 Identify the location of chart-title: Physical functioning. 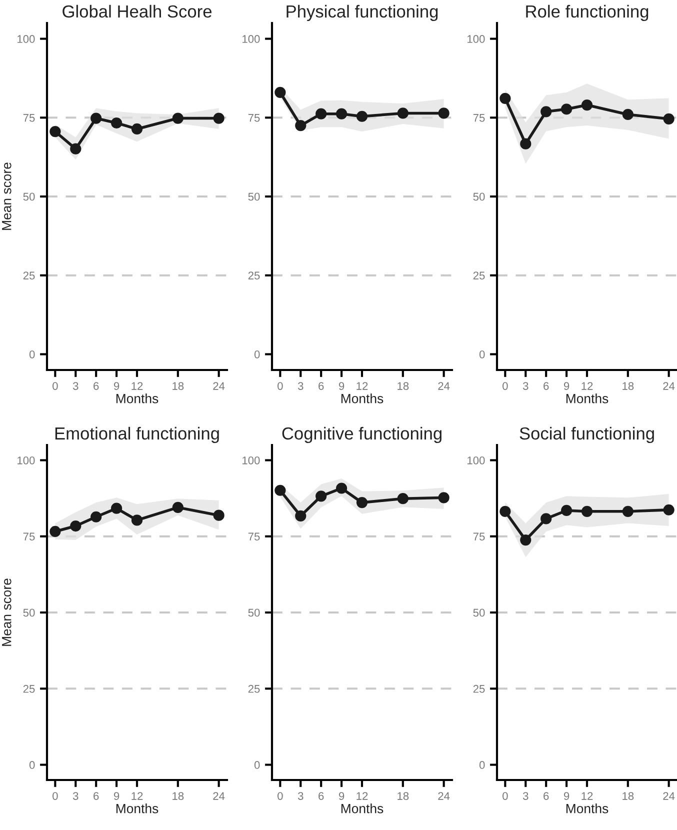
(362, 13).